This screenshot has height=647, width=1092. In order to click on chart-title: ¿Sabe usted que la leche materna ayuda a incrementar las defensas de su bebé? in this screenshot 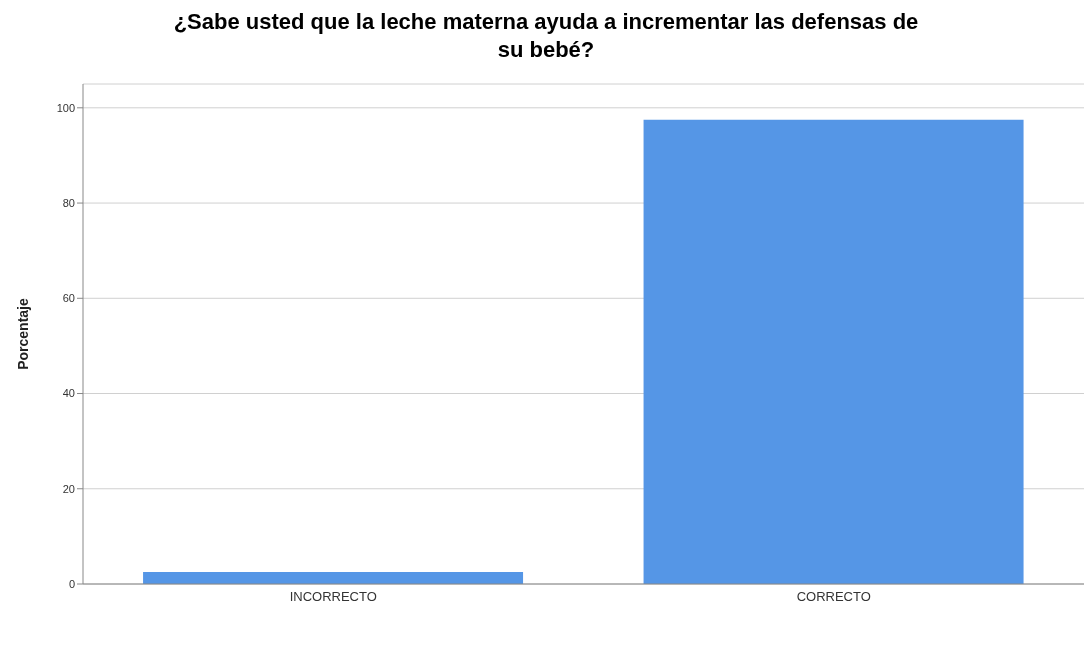, I will do `click(546, 36)`.